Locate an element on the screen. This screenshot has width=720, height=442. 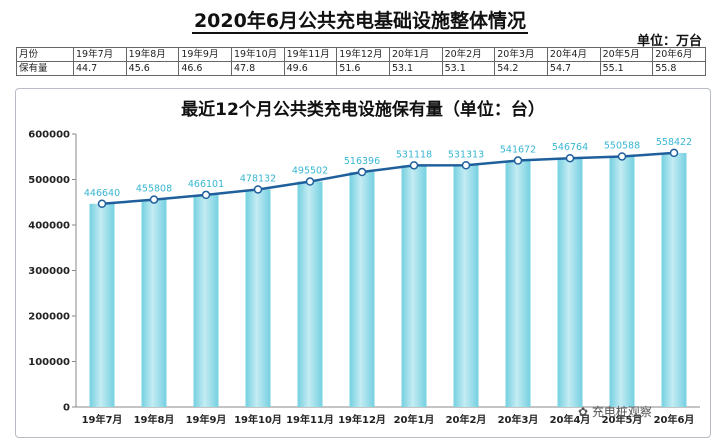
y-tick-label: 500000 is located at coordinates (49, 180).